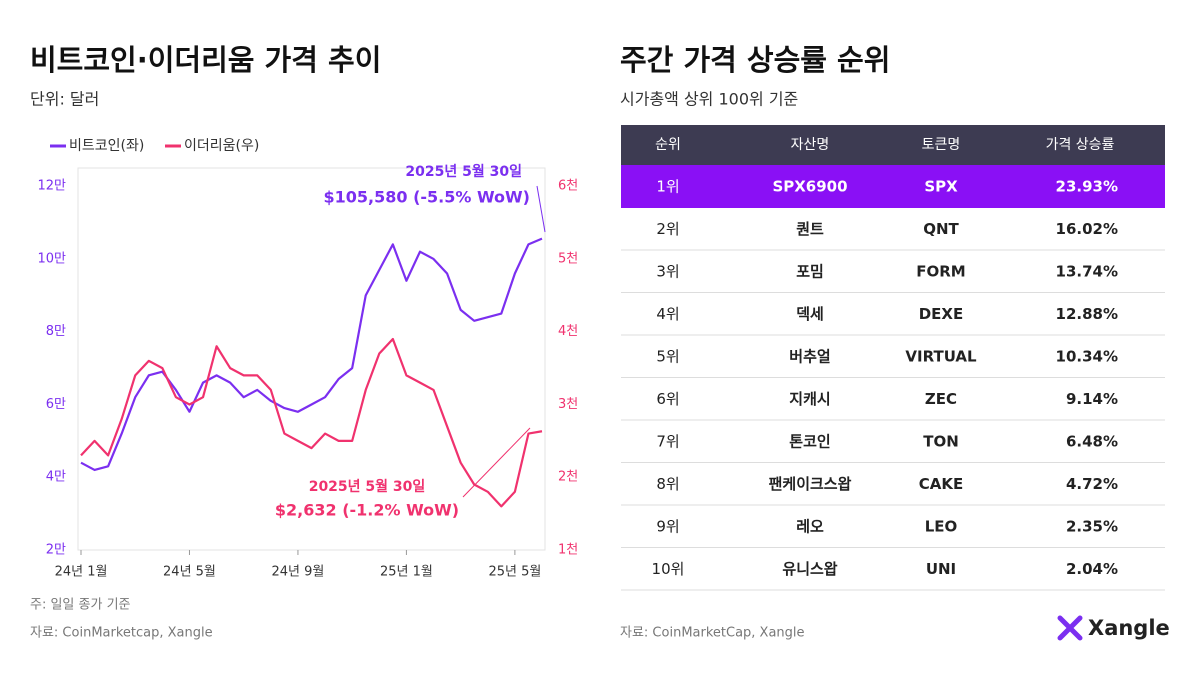 This screenshot has height=679, width=1200. What do you see at coordinates (810, 314) in the screenshot?
I see `cell: 덱세` at bounding box center [810, 314].